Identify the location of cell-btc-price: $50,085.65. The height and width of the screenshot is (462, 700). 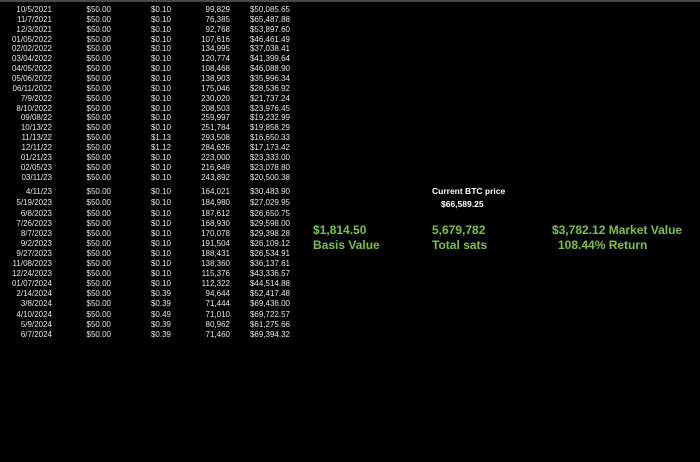
(269, 9).